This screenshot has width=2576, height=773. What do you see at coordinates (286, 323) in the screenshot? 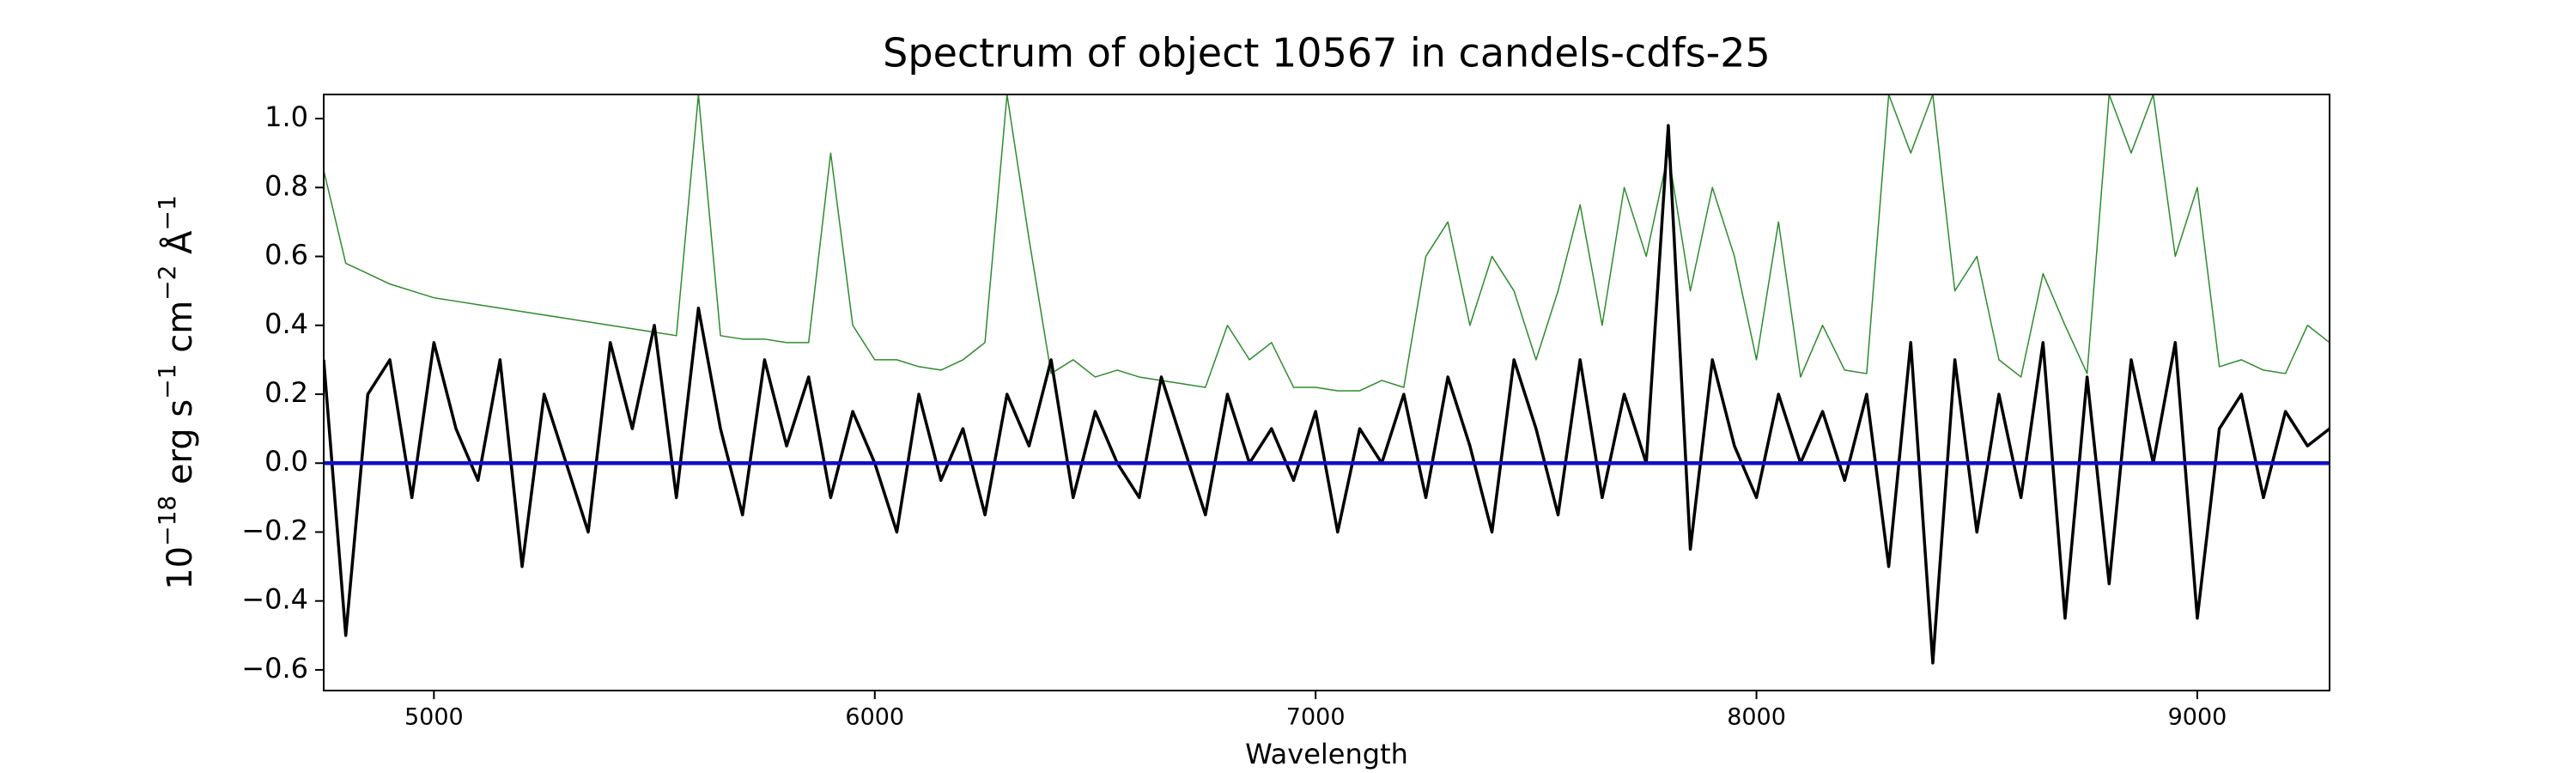
I see `y-tick-label: 0.4` at bounding box center [286, 323].